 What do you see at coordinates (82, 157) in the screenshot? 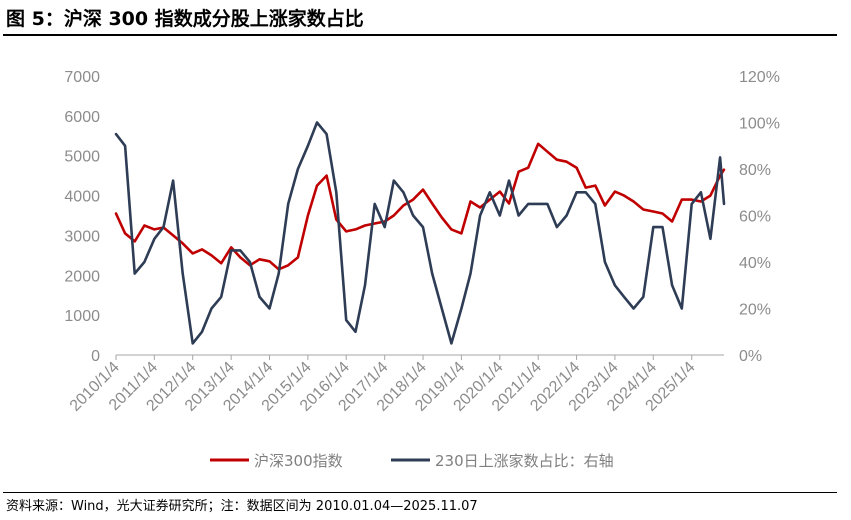
I see `left-tick-label: 5000` at bounding box center [82, 157].